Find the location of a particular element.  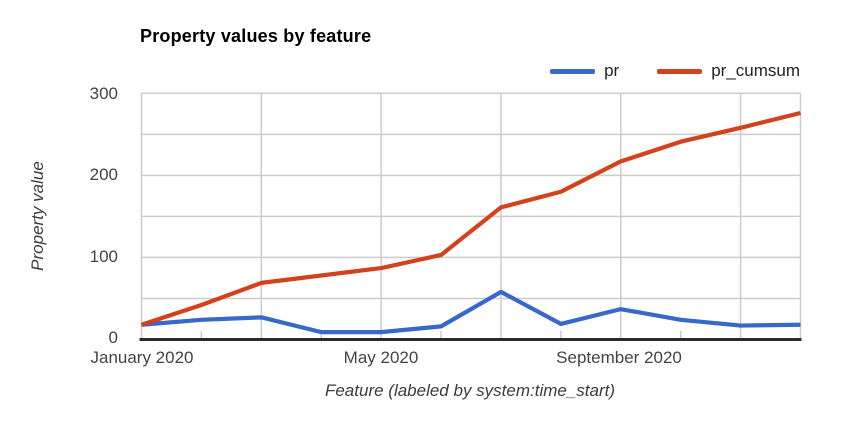

x-tick-september-2020: September 2020 is located at coordinates (619, 357).